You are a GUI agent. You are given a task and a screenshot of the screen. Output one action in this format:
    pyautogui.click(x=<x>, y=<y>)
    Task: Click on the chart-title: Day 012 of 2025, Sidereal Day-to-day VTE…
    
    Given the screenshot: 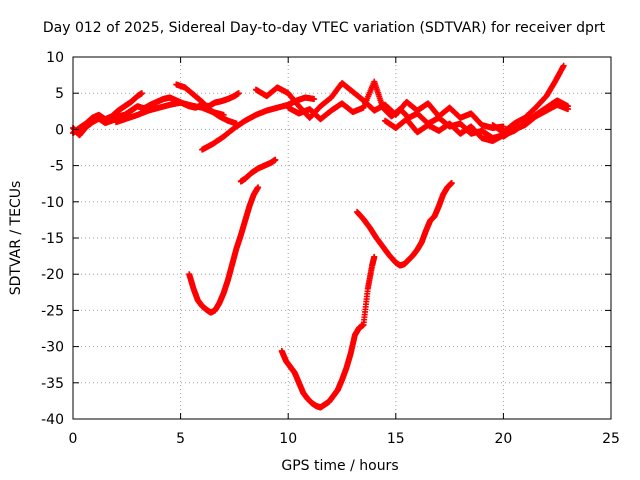 What is the action you would take?
    pyautogui.click(x=324, y=28)
    